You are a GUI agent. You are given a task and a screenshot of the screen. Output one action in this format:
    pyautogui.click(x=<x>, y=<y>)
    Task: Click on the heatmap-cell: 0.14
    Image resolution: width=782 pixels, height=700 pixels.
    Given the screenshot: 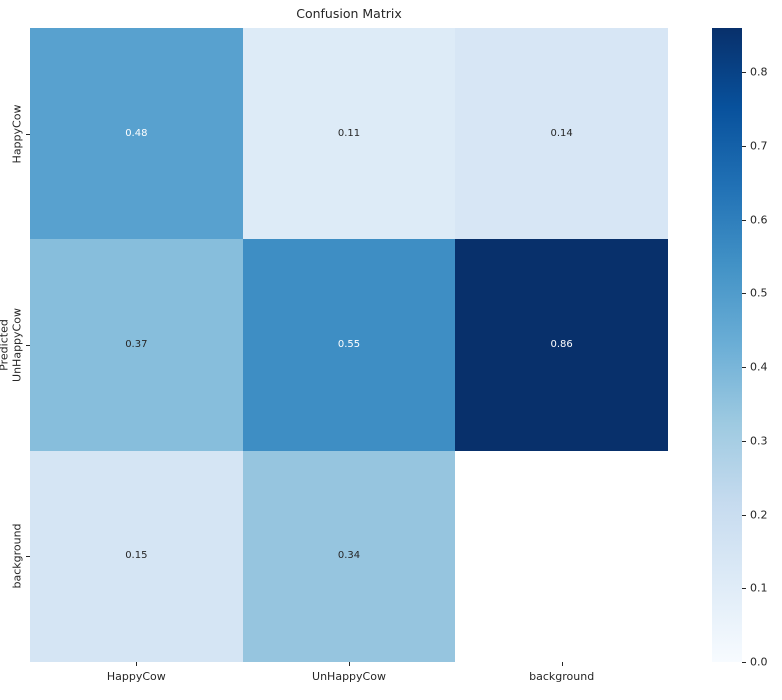 What is the action you would take?
    pyautogui.click(x=561, y=134)
    